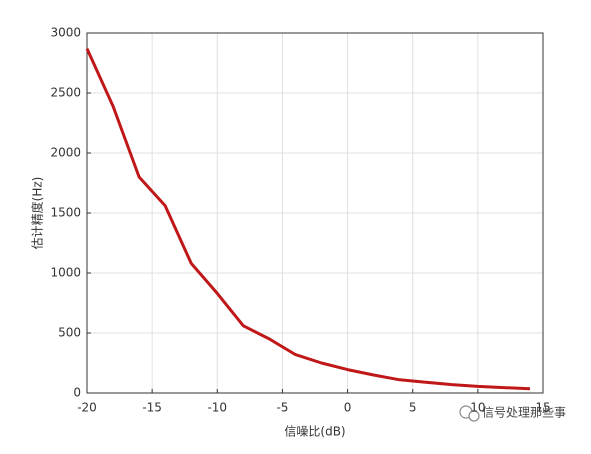  Describe the element at coordinates (87, 408) in the screenshot. I see `x-tick-label: -20` at that location.